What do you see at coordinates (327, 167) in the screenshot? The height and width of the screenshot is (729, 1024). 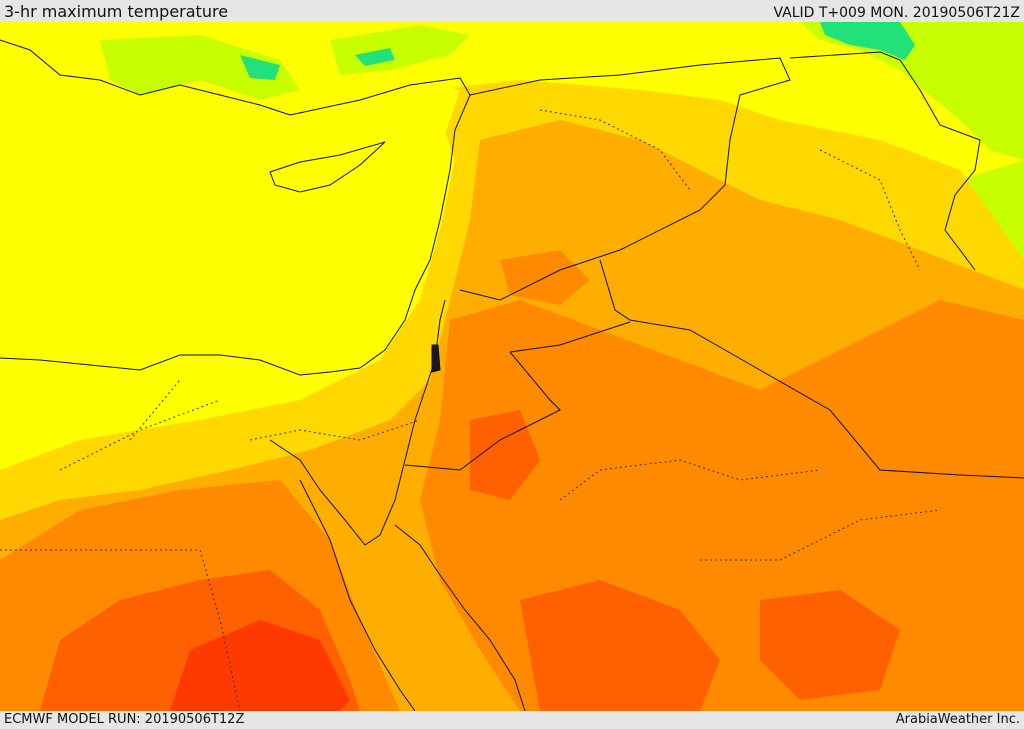 I see `cyprus-island` at bounding box center [327, 167].